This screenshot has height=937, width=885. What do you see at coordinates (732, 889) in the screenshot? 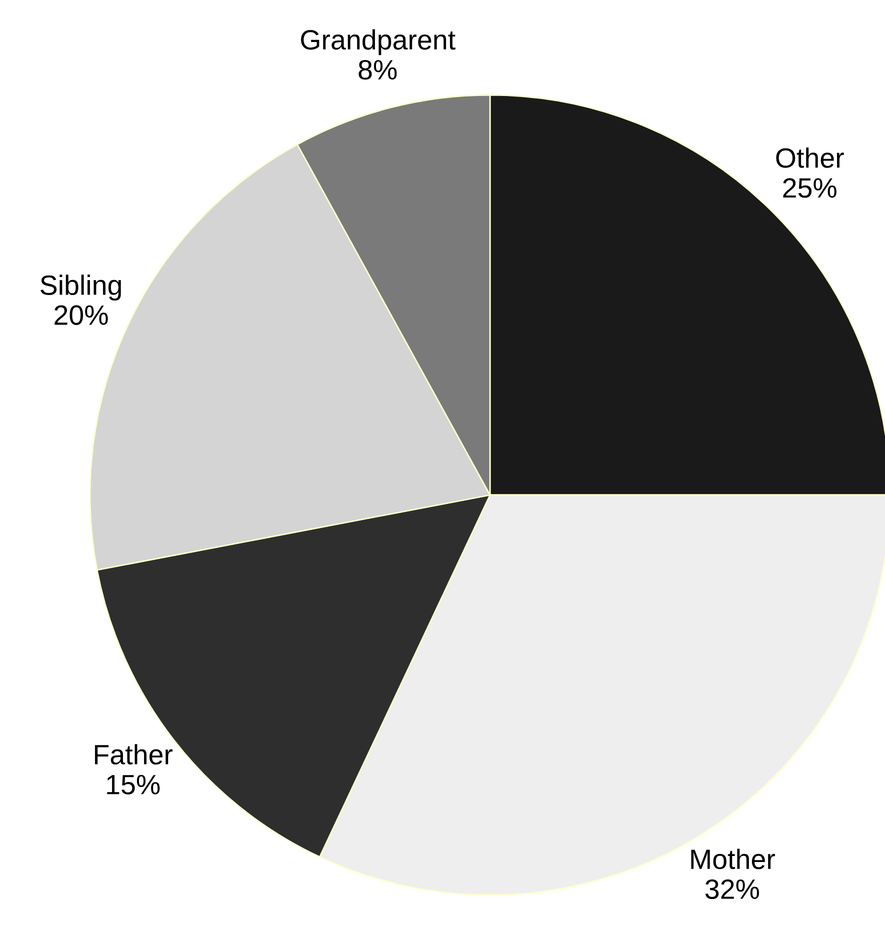
I see `data-label: 32%` at bounding box center [732, 889].